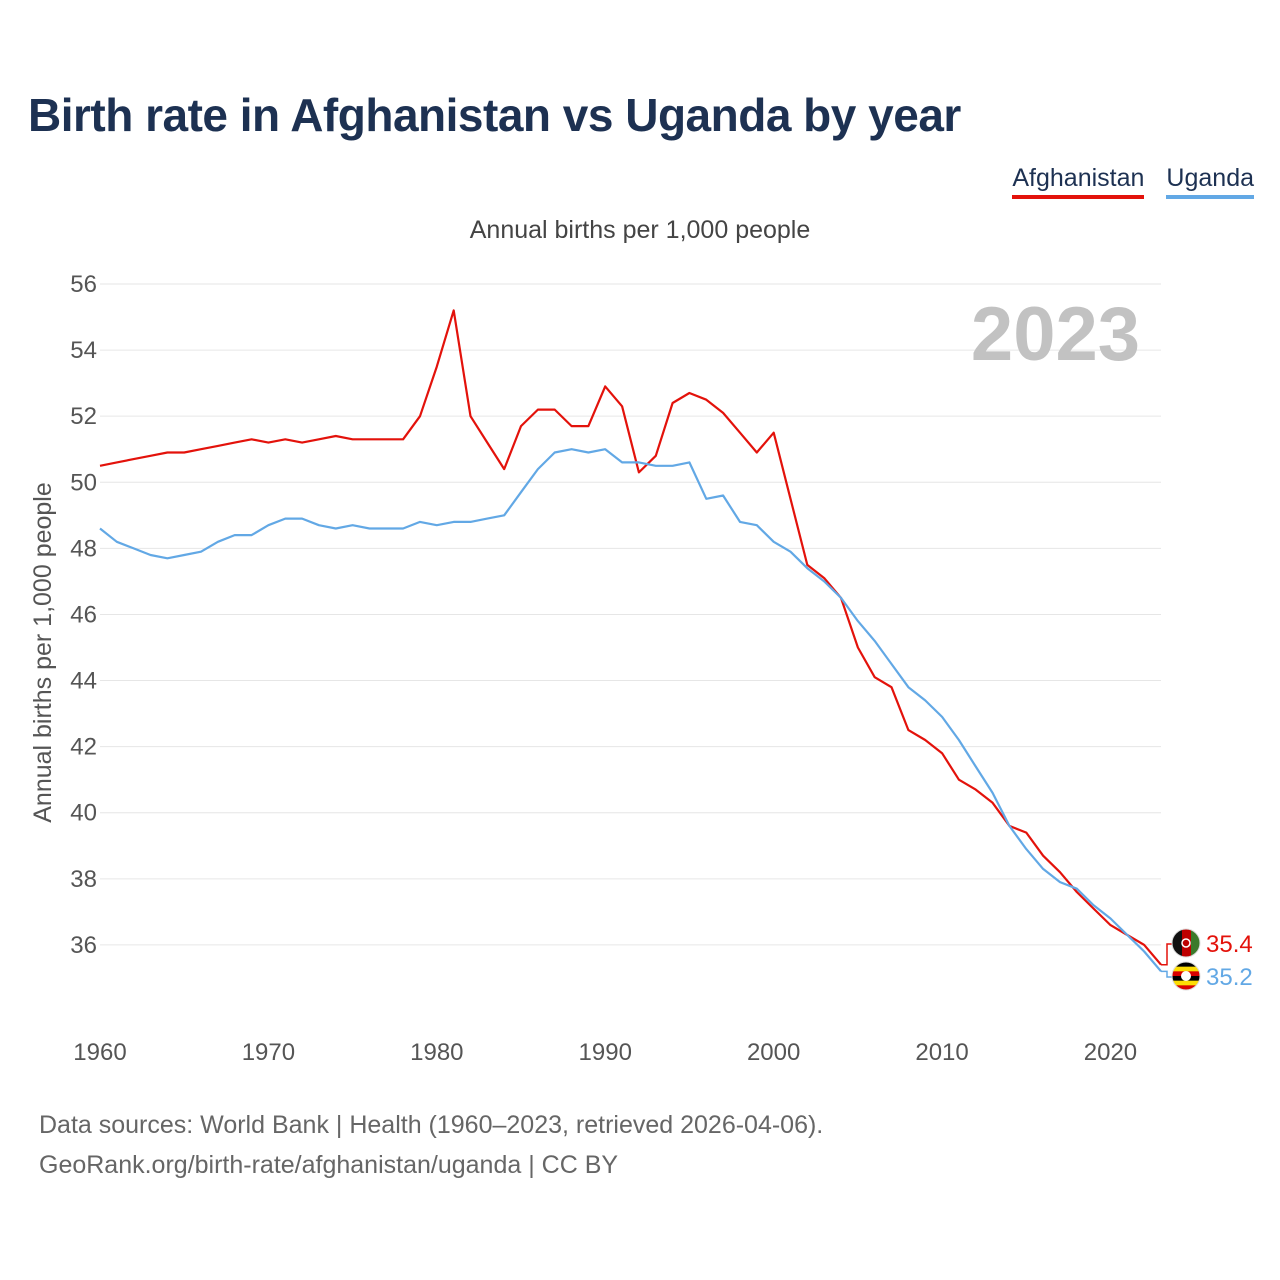 The image size is (1280, 1280). Describe the element at coordinates (43, 652) in the screenshot. I see `y-axis-label: Annual births per 1,000 people` at that location.